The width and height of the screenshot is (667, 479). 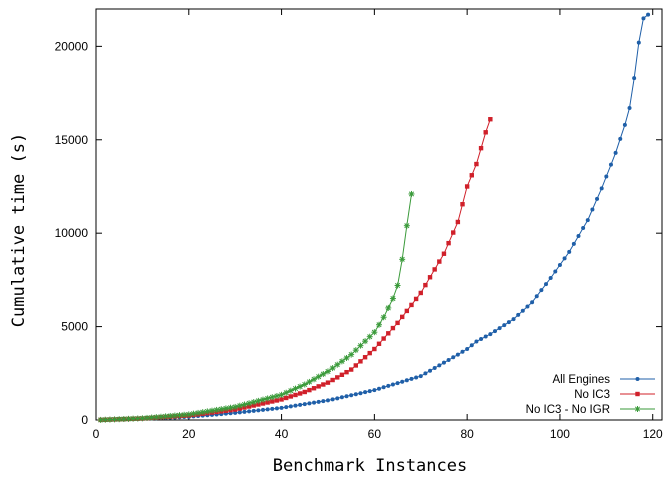 I want to click on legend-marker, so click(x=637, y=409).